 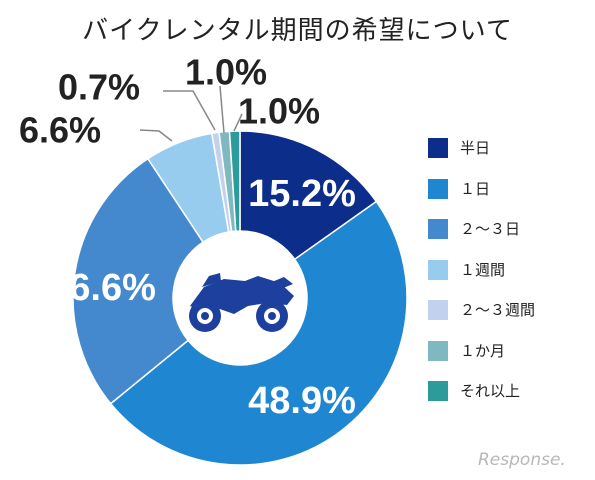 What do you see at coordinates (189, 110) in the screenshot?
I see `leader-line-2-3-weeks` at bounding box center [189, 110].